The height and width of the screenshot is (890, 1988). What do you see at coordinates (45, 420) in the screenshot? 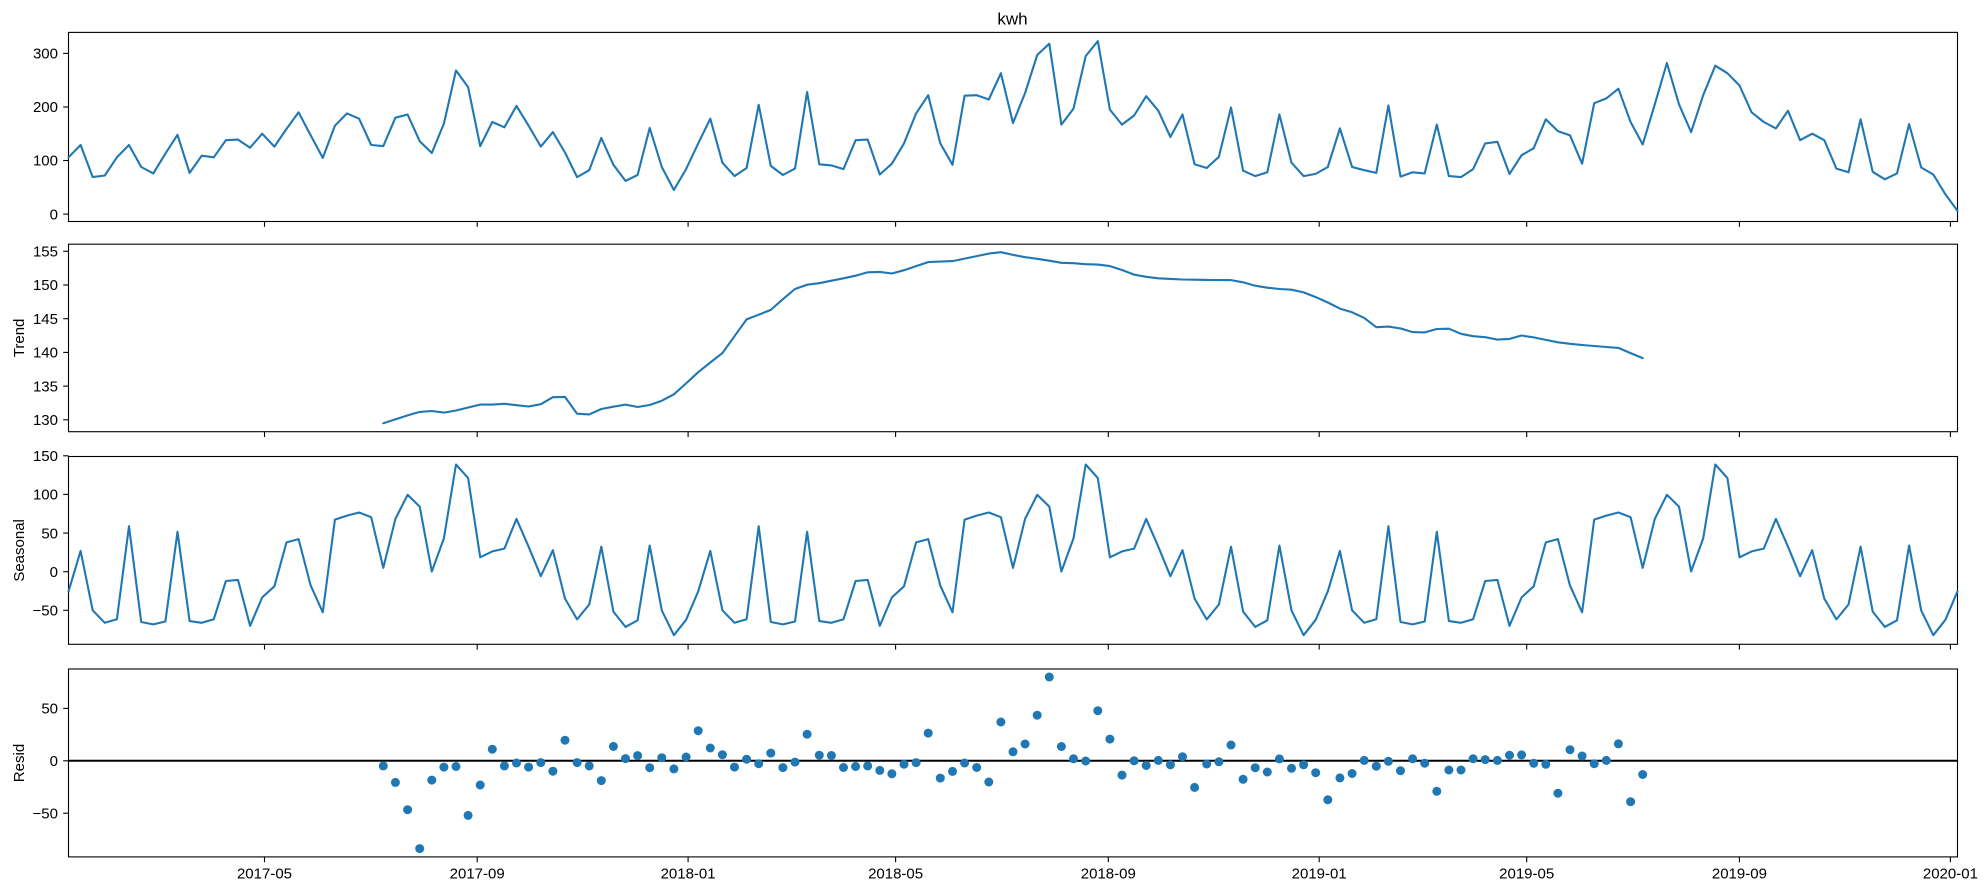
I see `svg-text: 130` at bounding box center [45, 420].